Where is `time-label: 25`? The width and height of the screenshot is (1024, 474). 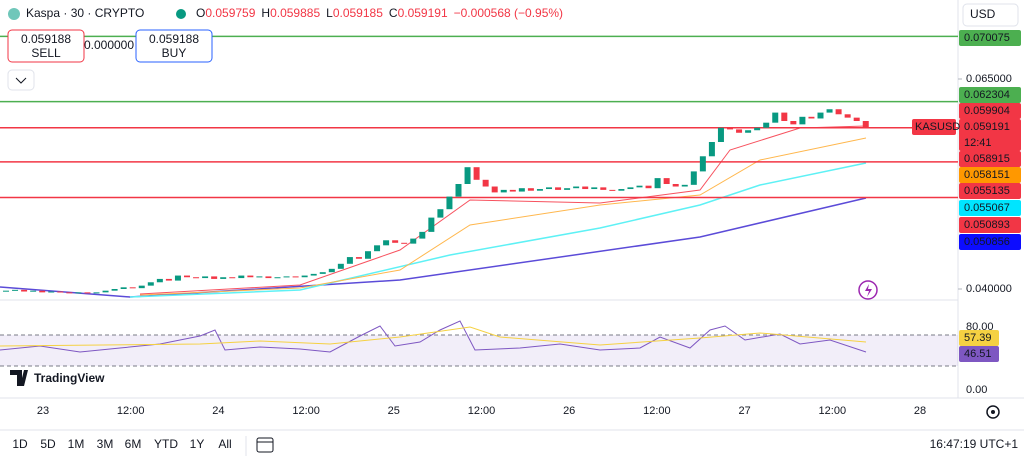
time-label: 25 is located at coordinates (394, 411).